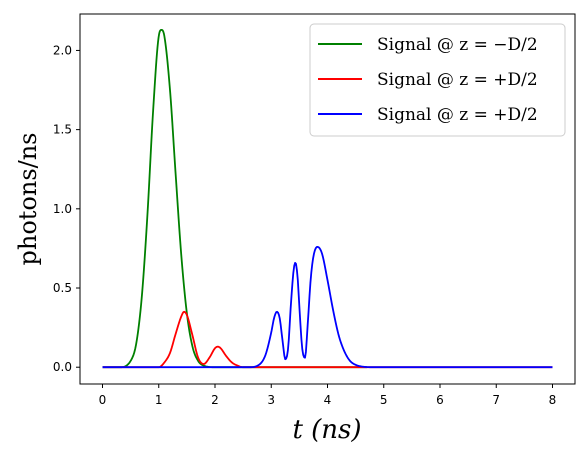 The image size is (588, 455). What do you see at coordinates (215, 400) in the screenshot?
I see `x-tick-label: 2` at bounding box center [215, 400].